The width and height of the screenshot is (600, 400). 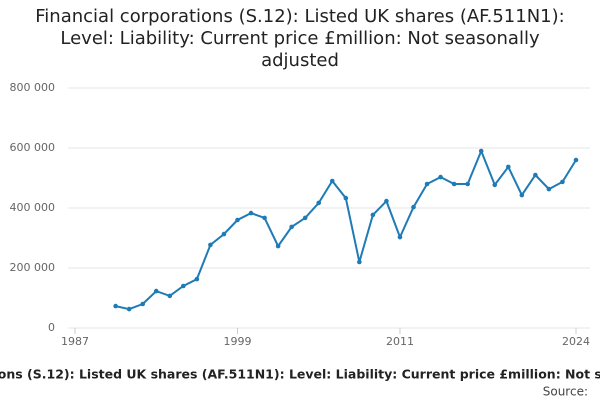 I want to click on y-tick-label: 400 000, so click(x=33, y=207).